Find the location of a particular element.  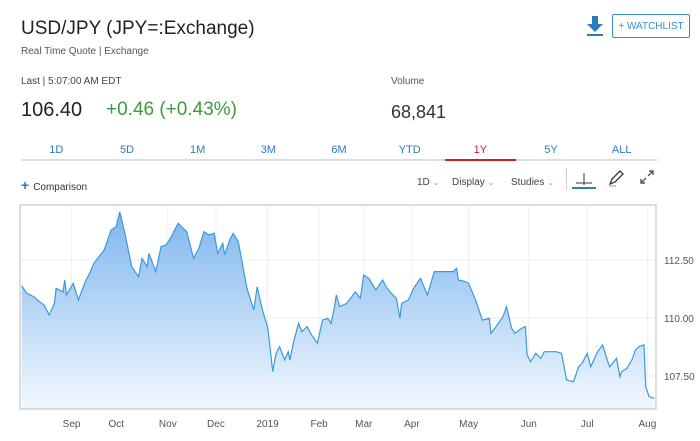

studies-dropdown: Studies ⌄ is located at coordinates (532, 182).